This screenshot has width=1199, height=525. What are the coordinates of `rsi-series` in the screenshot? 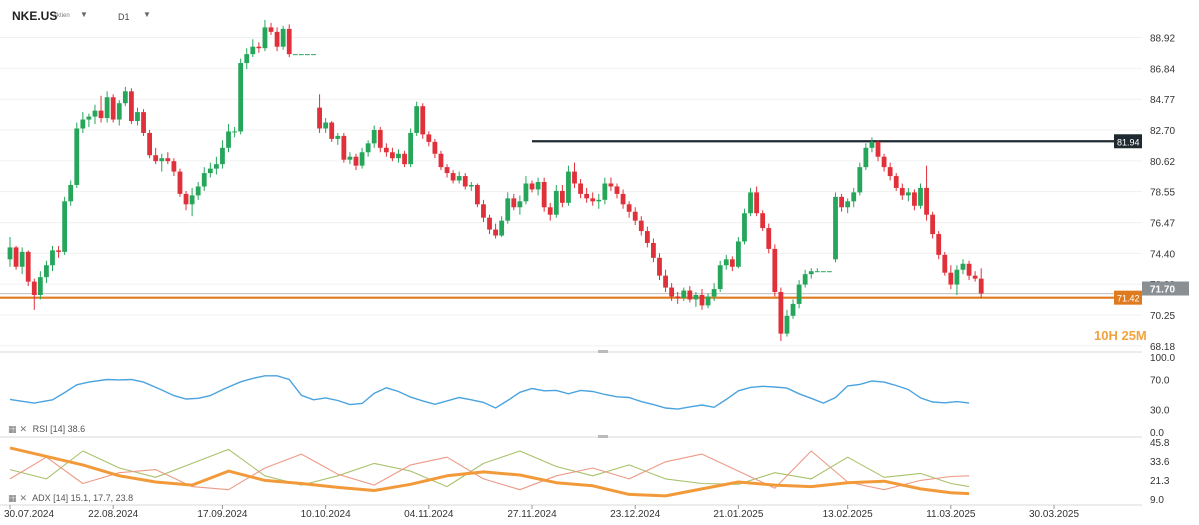 It's located at (489, 392).